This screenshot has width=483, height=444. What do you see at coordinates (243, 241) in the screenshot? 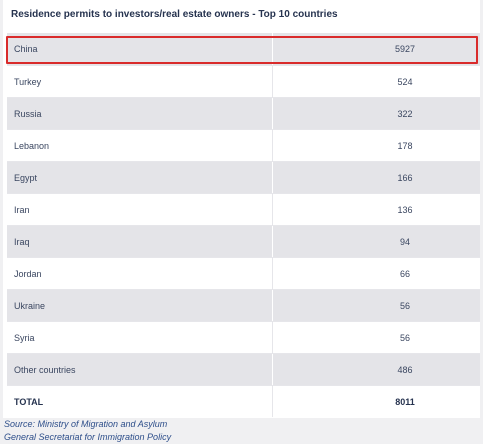
I see `table-row: Iraq 94` at bounding box center [243, 241].